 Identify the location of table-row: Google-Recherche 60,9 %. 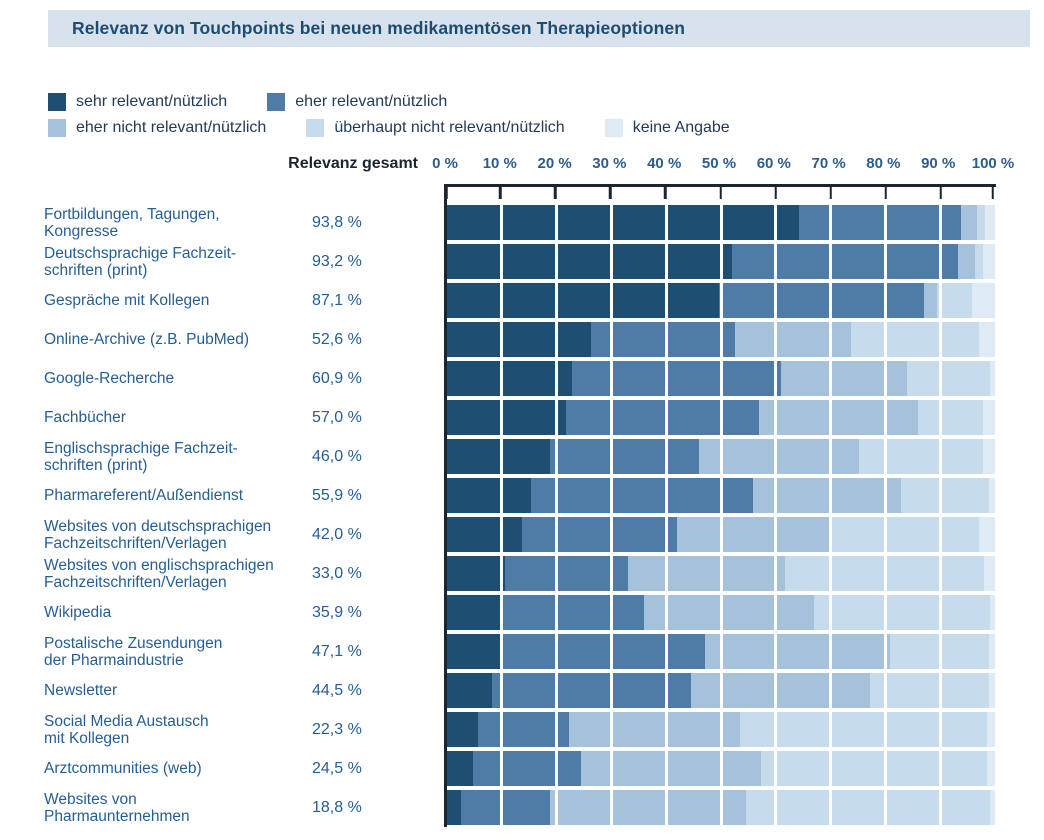
(522, 378).